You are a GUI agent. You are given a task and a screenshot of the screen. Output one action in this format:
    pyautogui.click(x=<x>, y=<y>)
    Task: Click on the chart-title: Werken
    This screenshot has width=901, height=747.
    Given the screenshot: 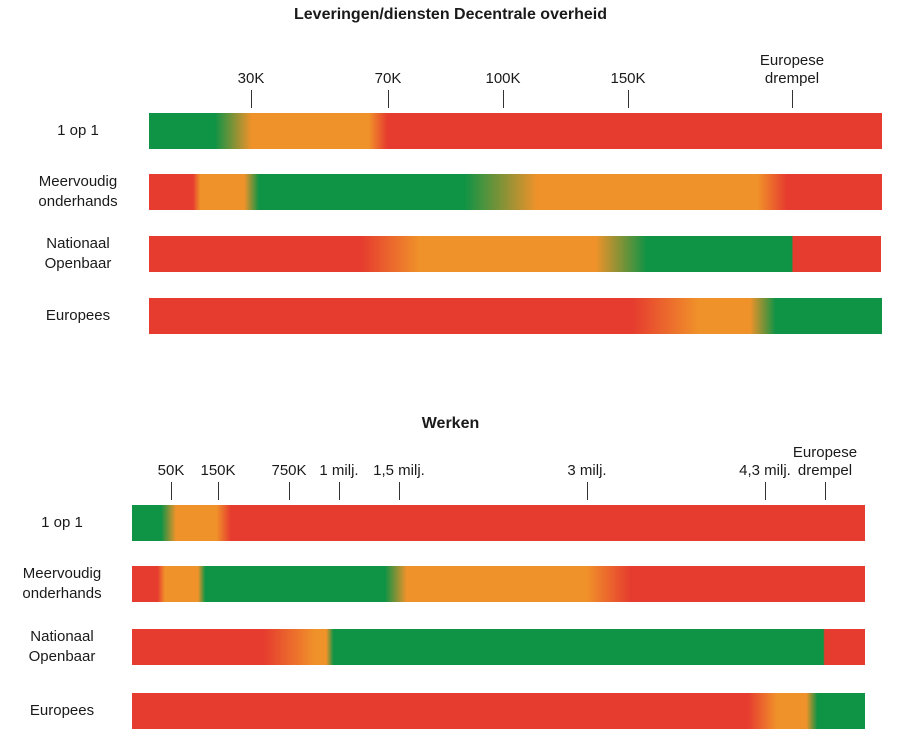 What is the action you would take?
    pyautogui.click(x=450, y=423)
    